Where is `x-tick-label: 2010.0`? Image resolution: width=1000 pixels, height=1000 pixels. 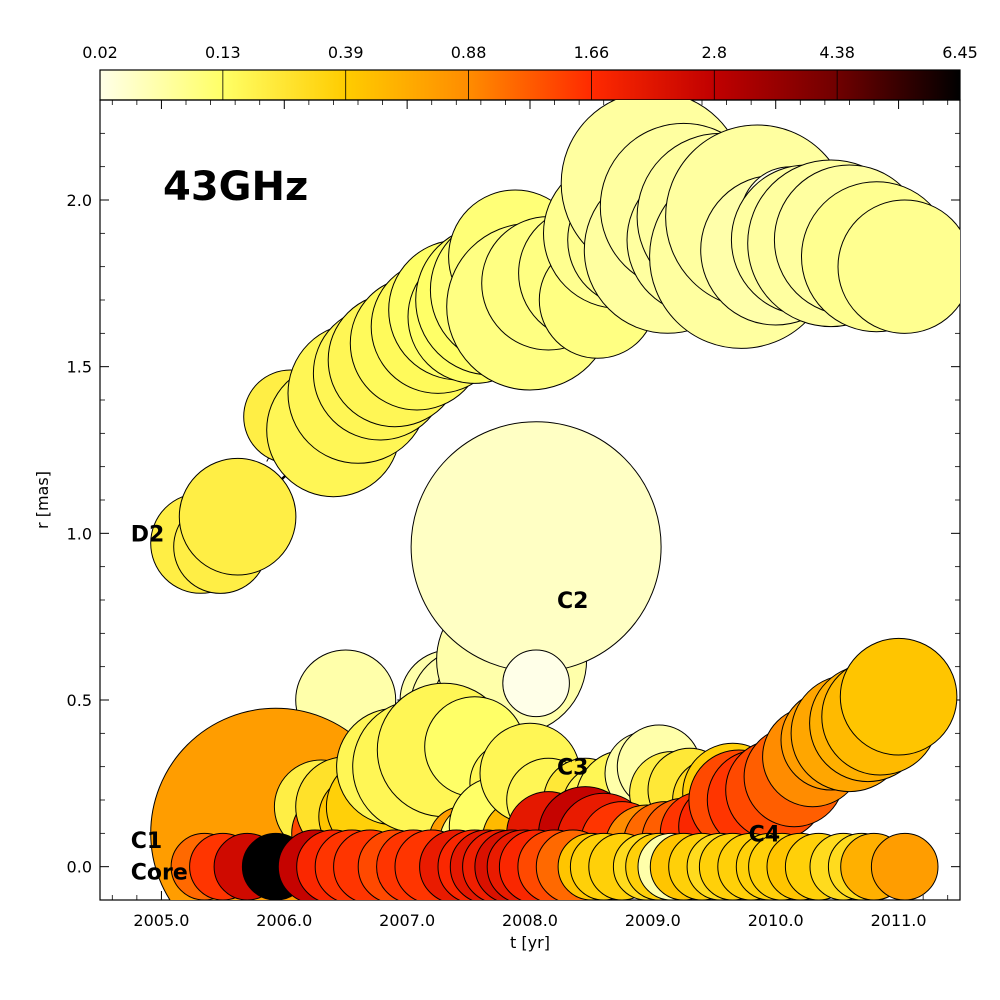 x-tick-label: 2010.0 is located at coordinates (776, 920).